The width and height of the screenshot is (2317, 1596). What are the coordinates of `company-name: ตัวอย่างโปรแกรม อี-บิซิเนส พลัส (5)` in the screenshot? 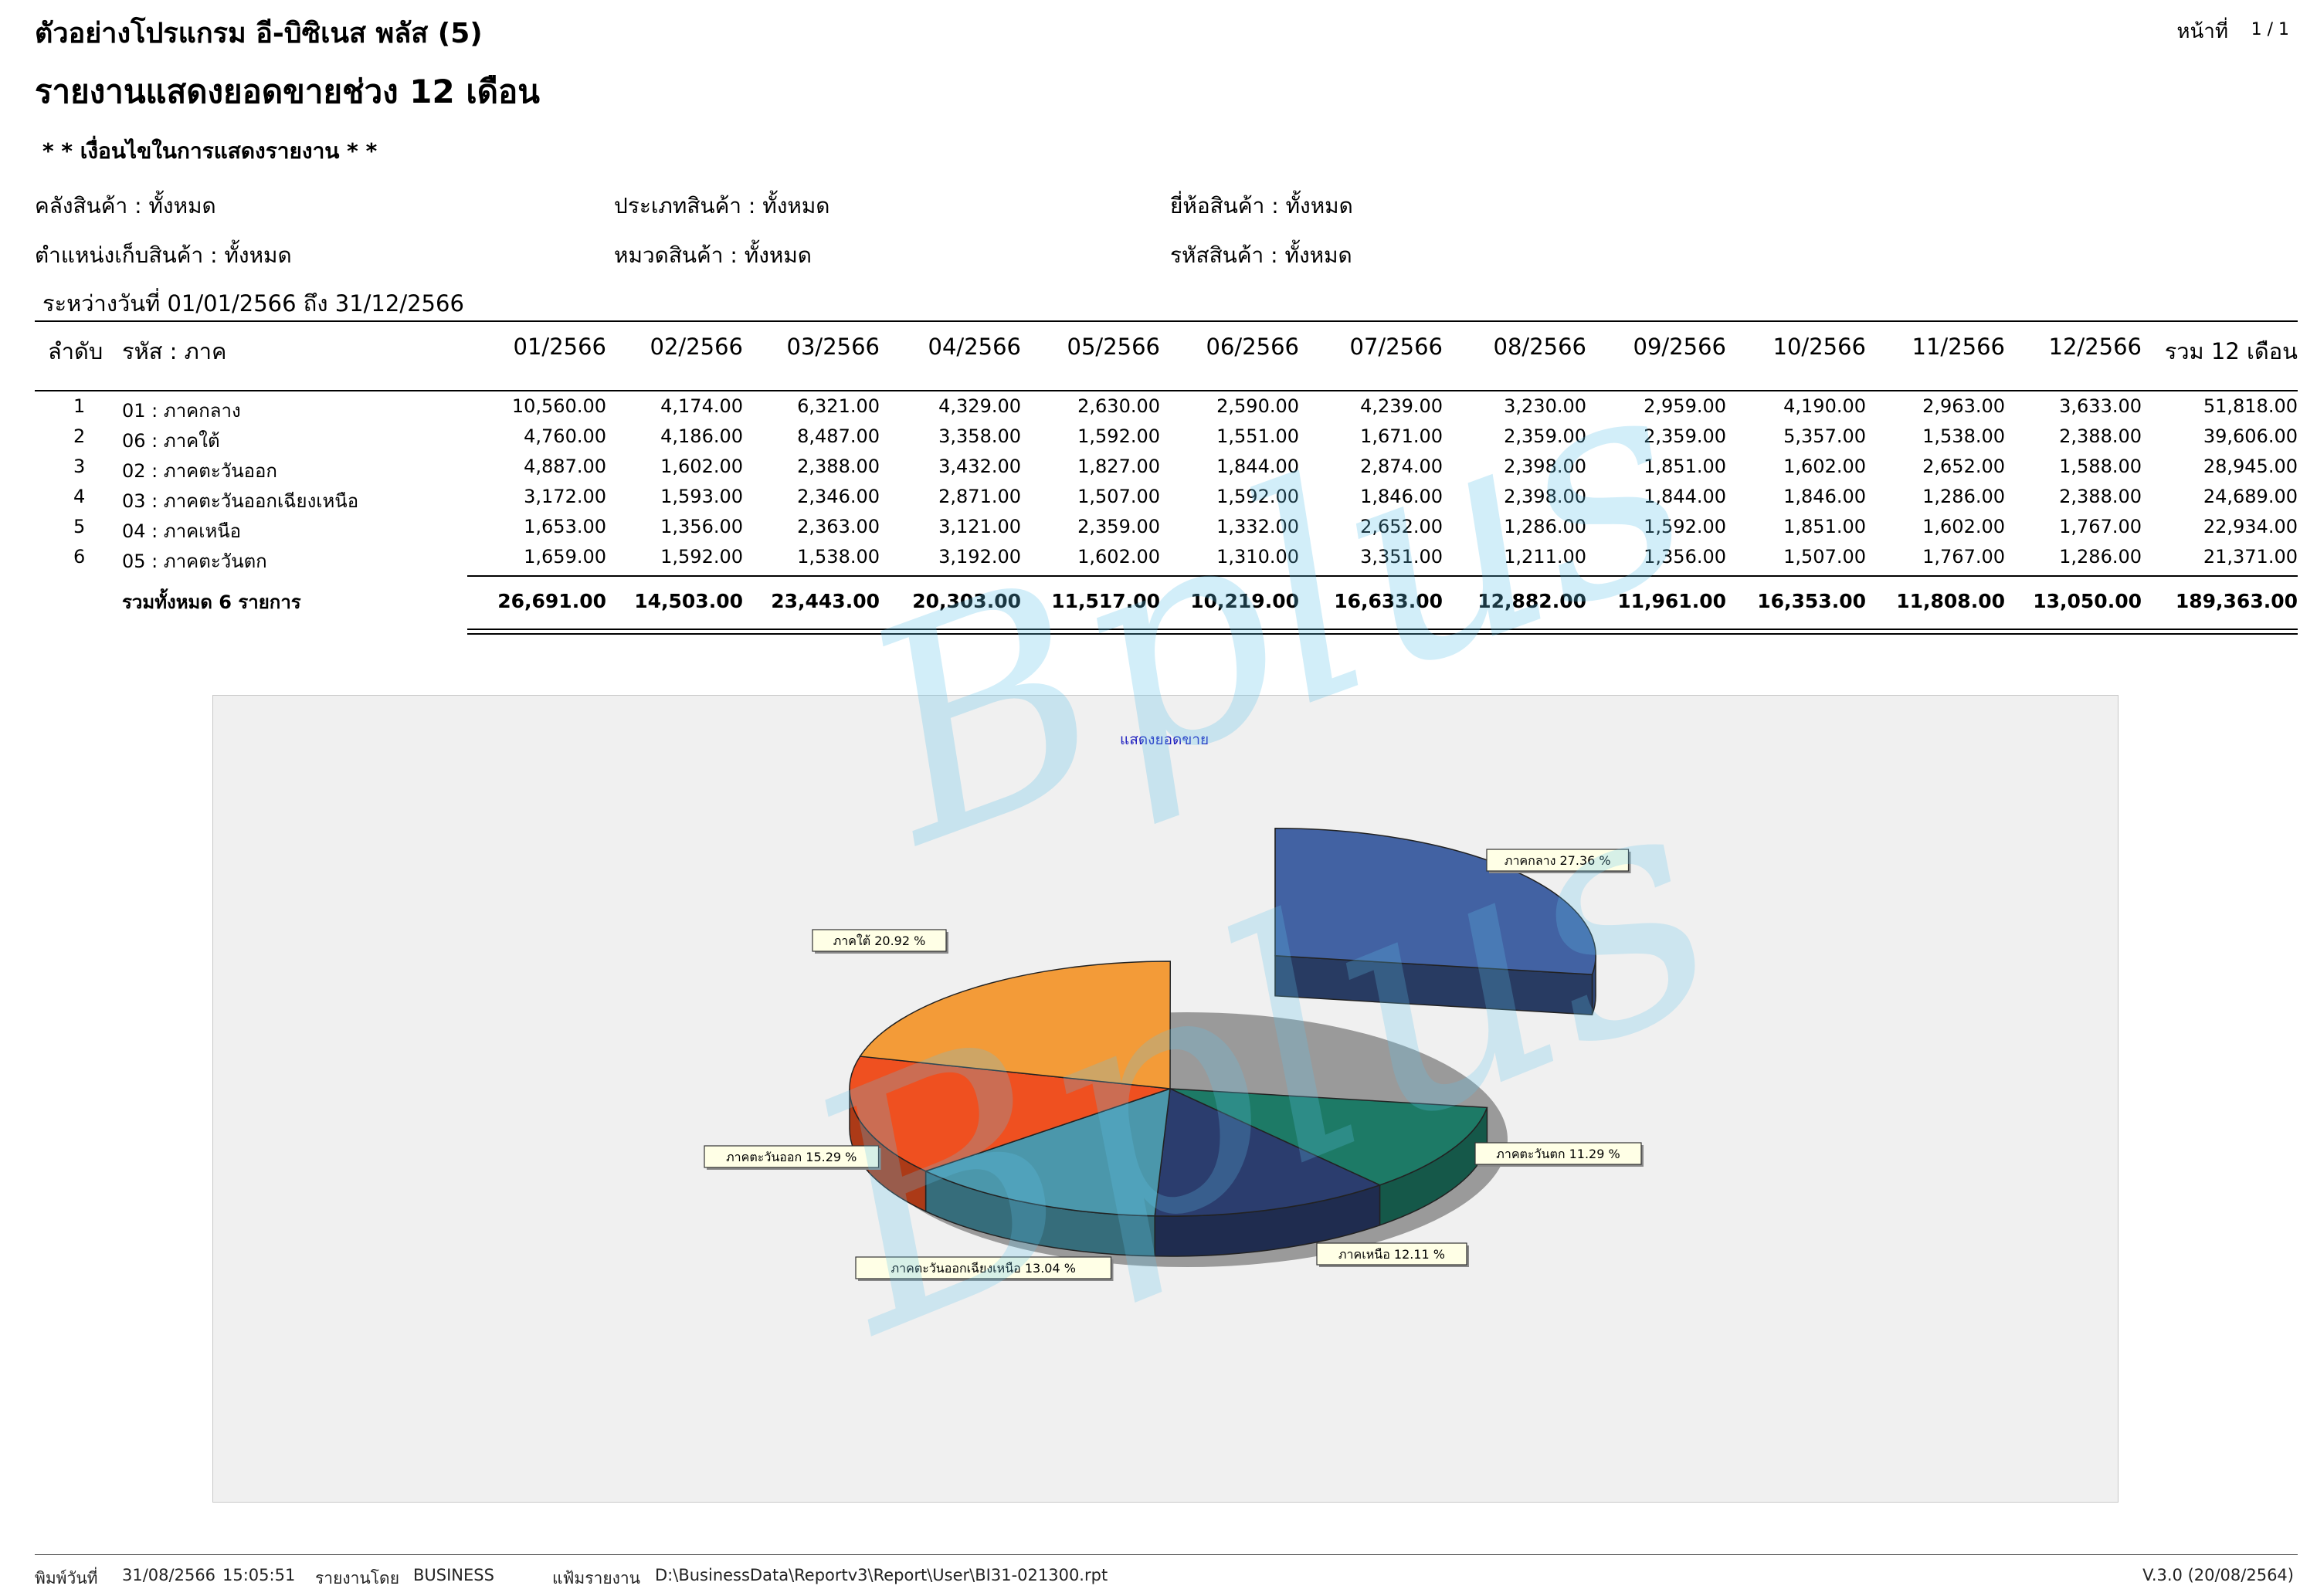 It's located at (259, 34).